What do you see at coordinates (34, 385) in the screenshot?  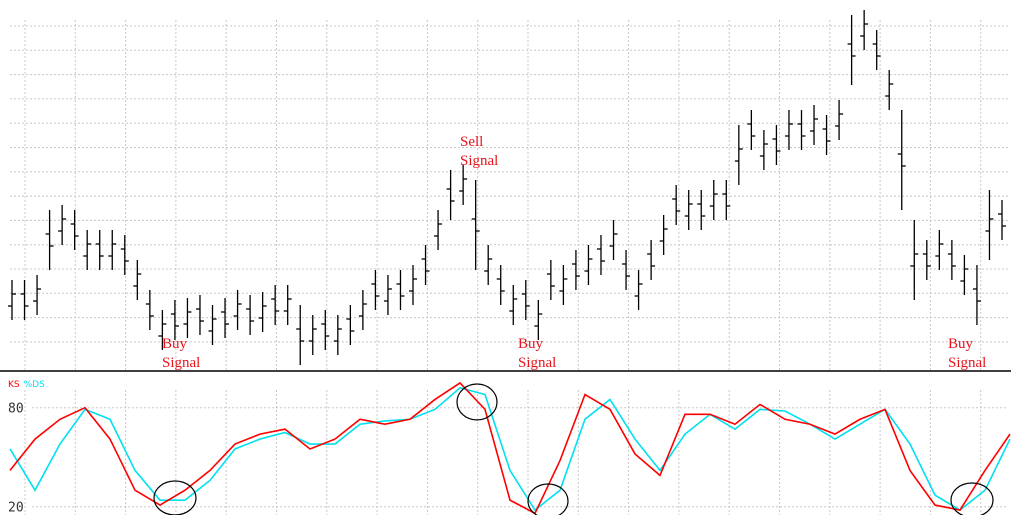 I see `legend-entry: %DS` at bounding box center [34, 385].